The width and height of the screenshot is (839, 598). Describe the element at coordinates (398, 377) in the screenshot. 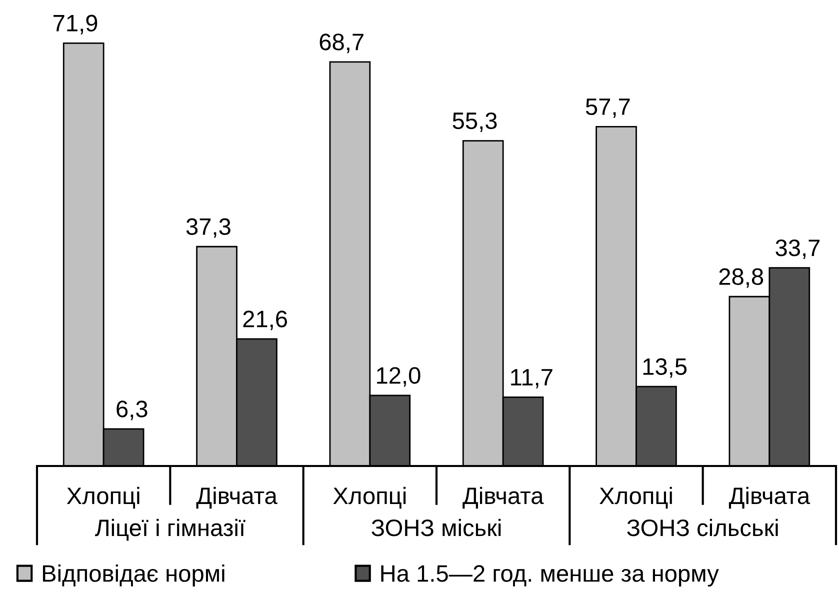

I see `data-label: 12,0` at that location.